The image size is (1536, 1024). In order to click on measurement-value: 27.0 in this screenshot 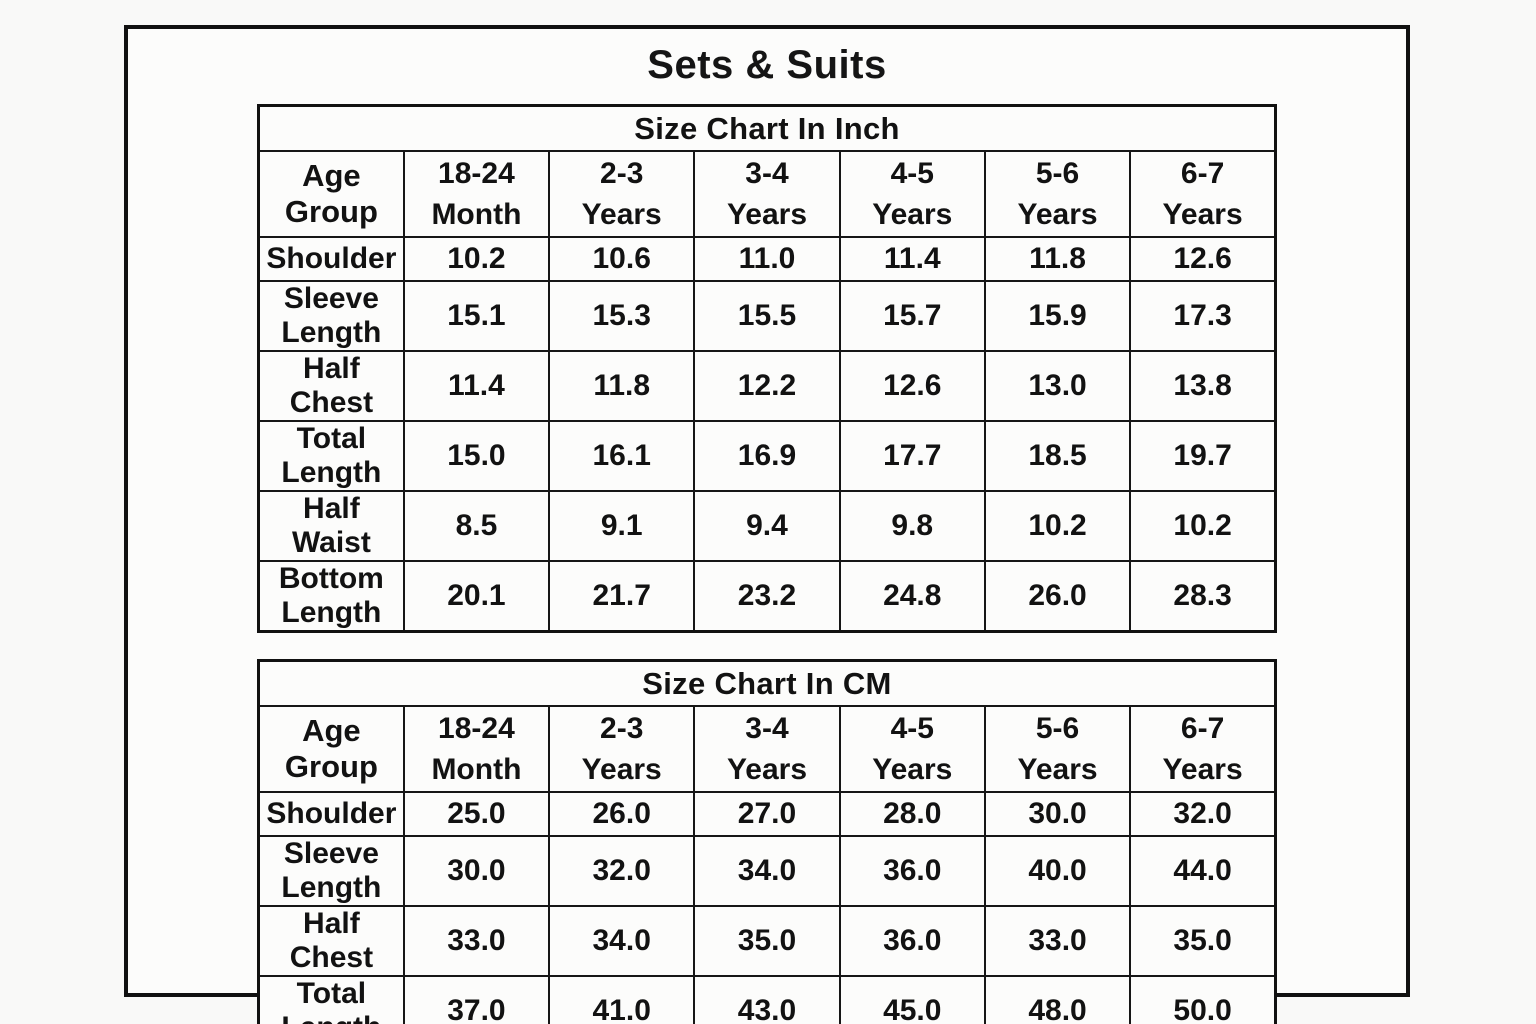, I will do `click(767, 814)`.